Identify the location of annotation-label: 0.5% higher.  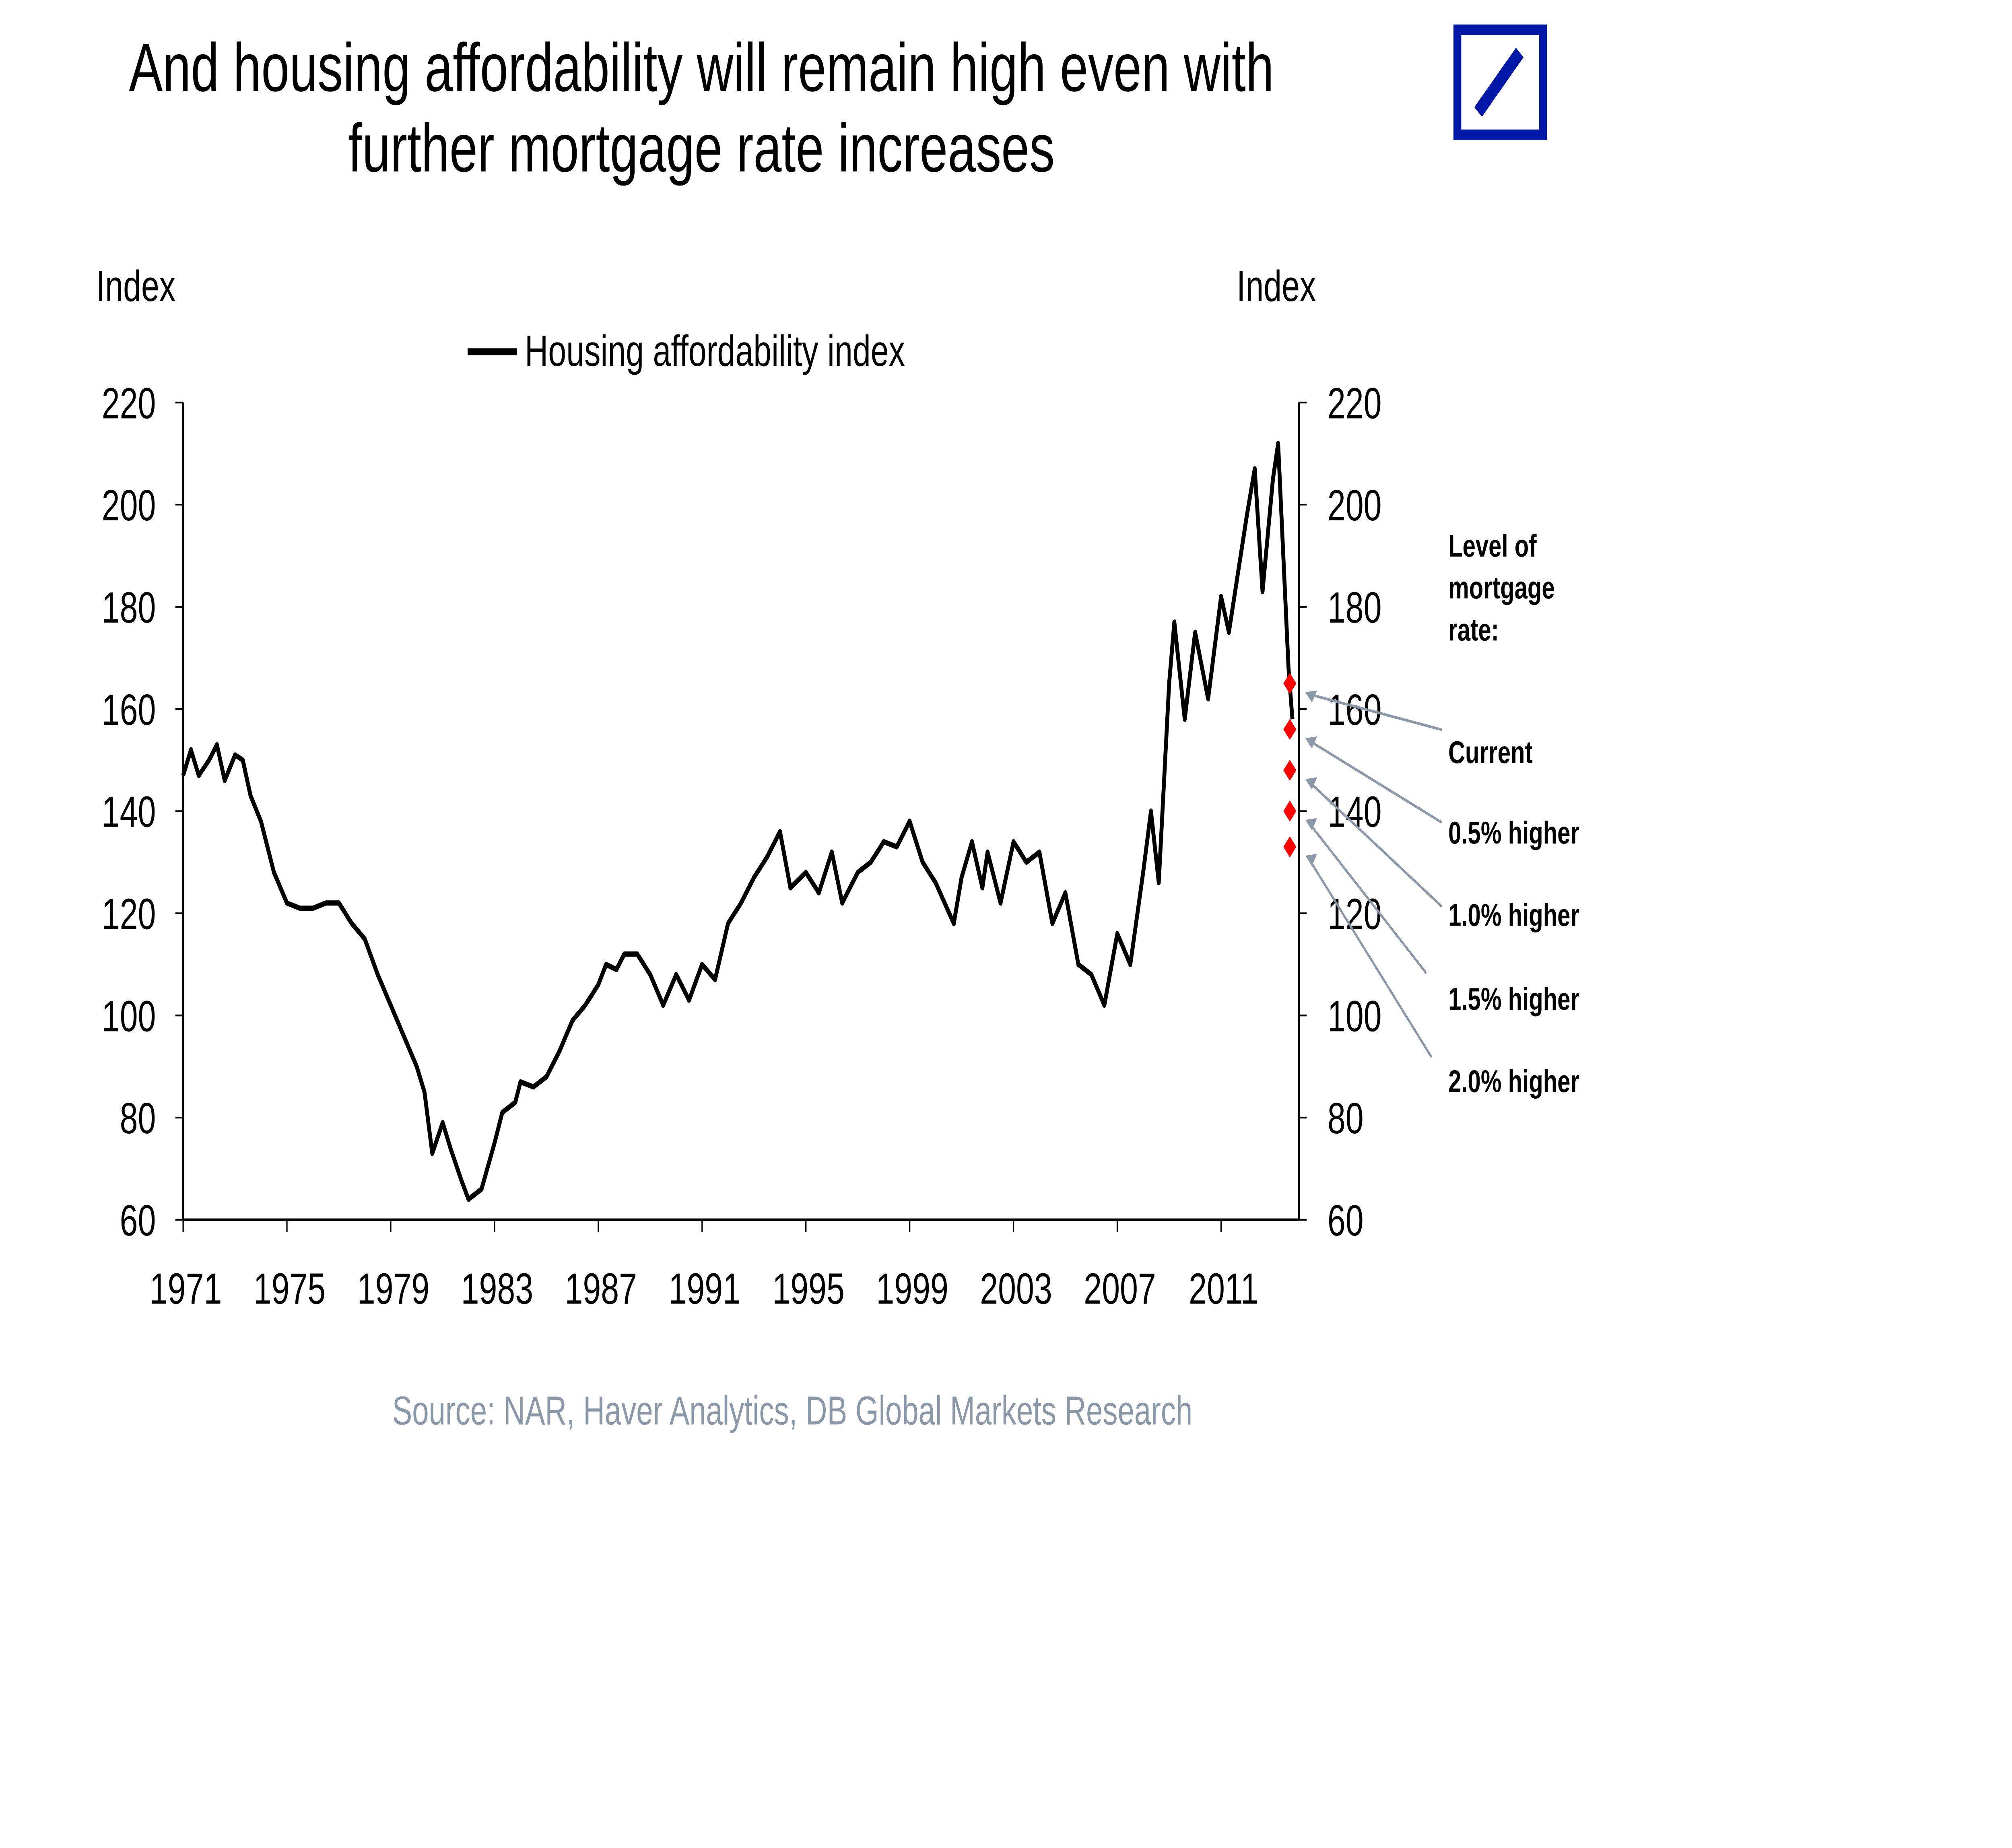
(1513, 832).